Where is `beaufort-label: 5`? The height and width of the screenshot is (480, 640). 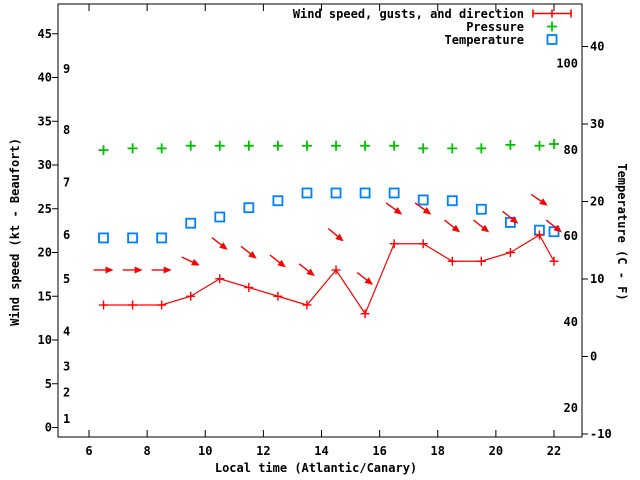 beaufort-label: 5 is located at coordinates (66, 279).